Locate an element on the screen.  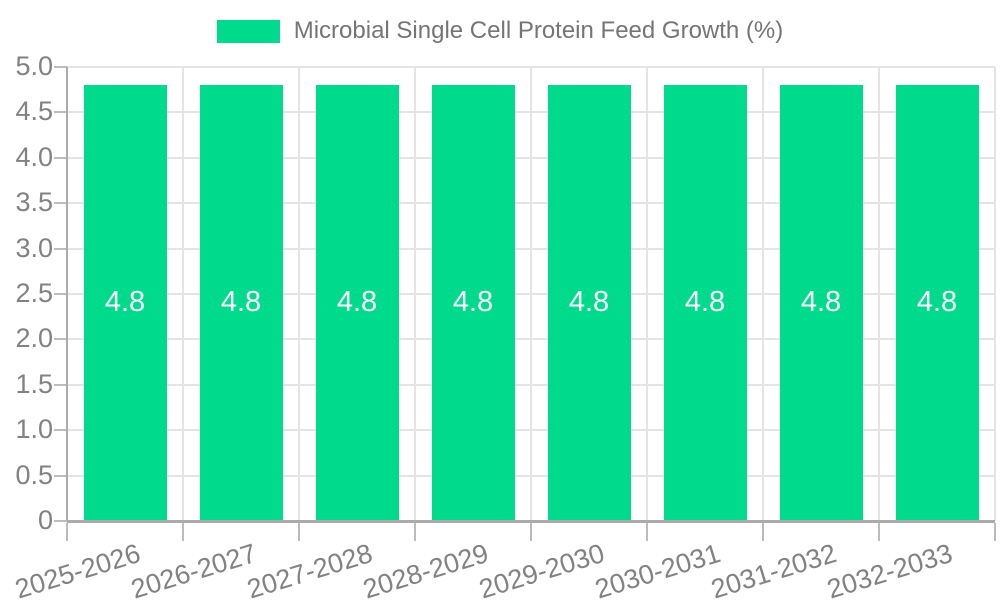
y-axis-tick-label: 0 is located at coordinates (45, 520).